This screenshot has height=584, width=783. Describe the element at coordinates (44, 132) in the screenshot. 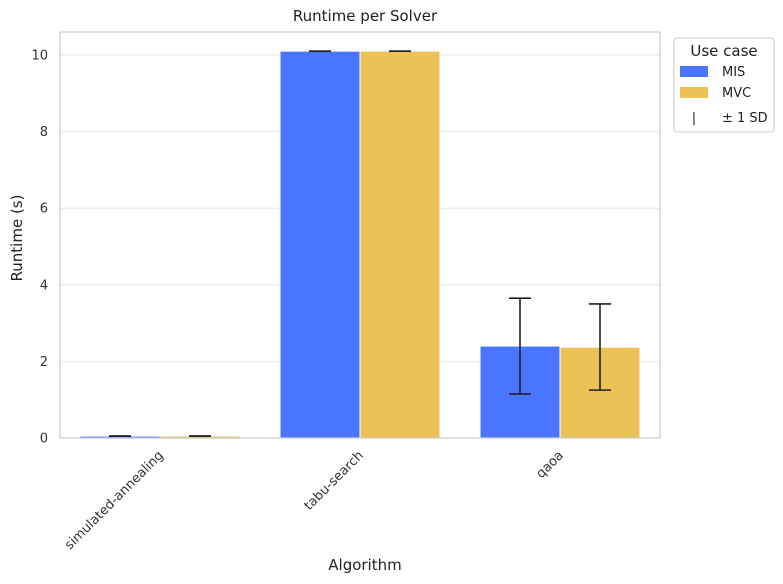

I see `y-tick-label: 8` at that location.